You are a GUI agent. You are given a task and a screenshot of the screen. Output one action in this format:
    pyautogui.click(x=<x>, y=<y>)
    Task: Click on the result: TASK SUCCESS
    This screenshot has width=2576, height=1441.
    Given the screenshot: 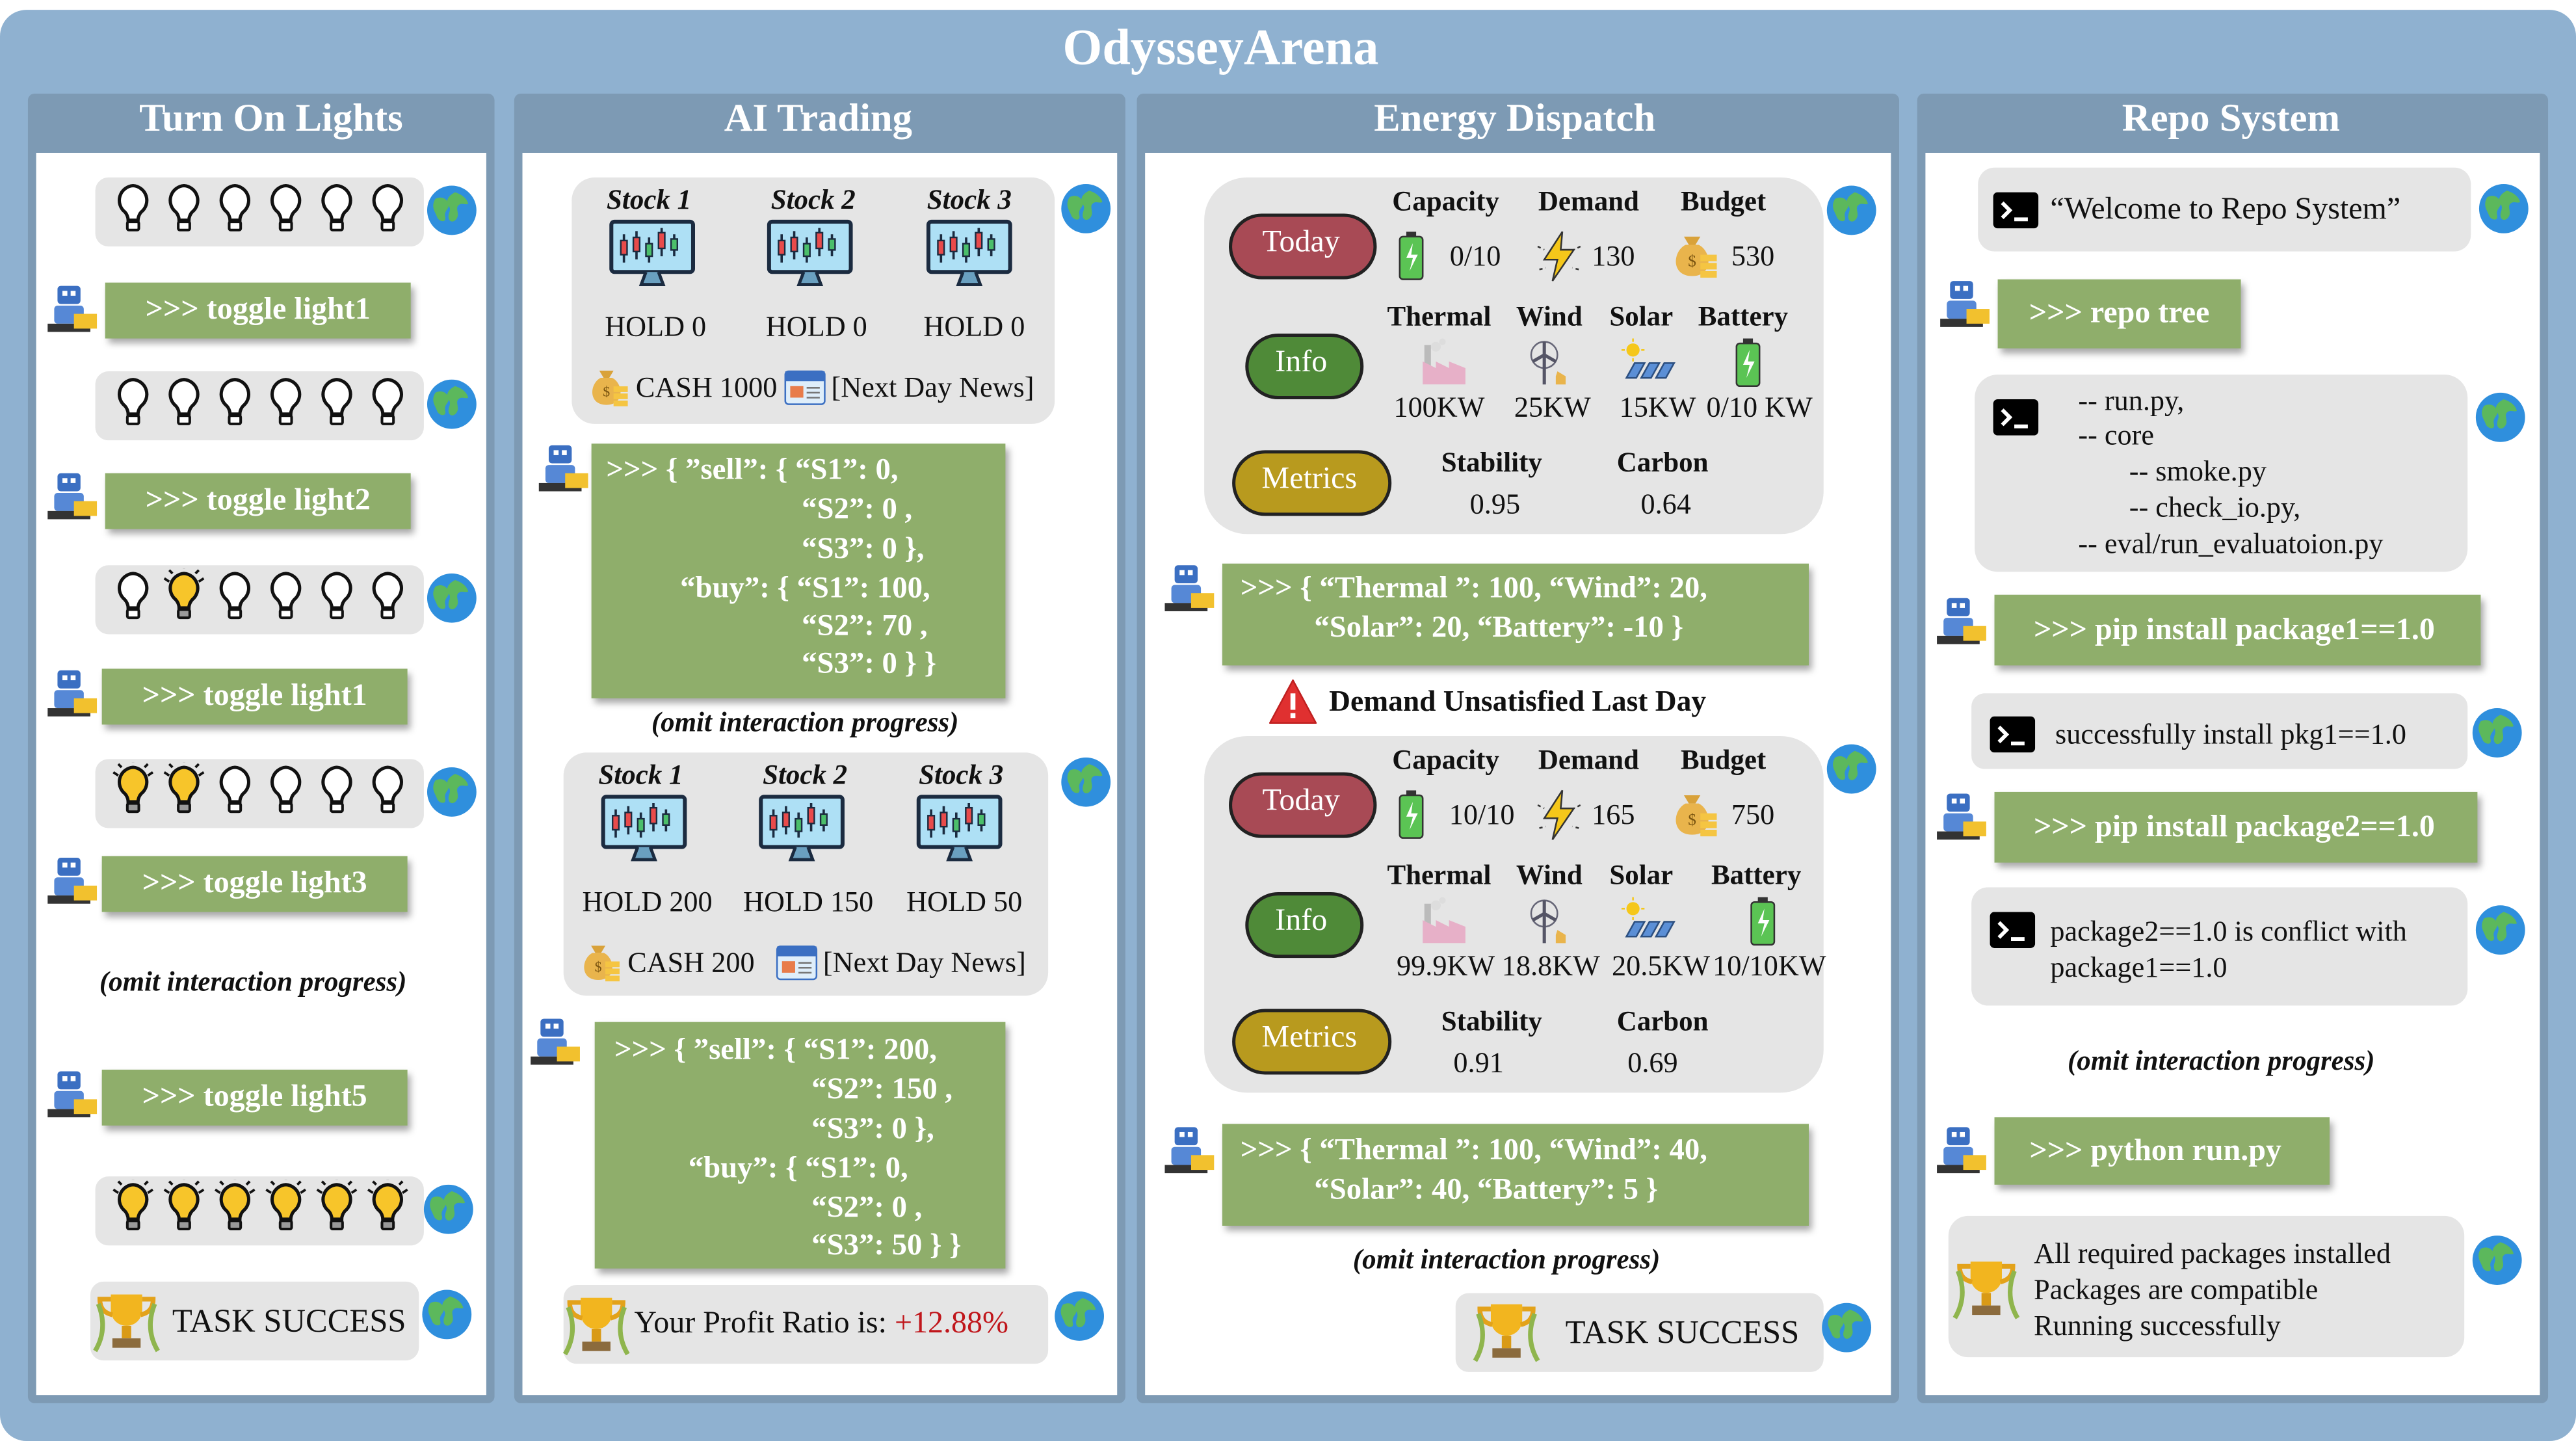 What is the action you would take?
    pyautogui.click(x=1682, y=1334)
    